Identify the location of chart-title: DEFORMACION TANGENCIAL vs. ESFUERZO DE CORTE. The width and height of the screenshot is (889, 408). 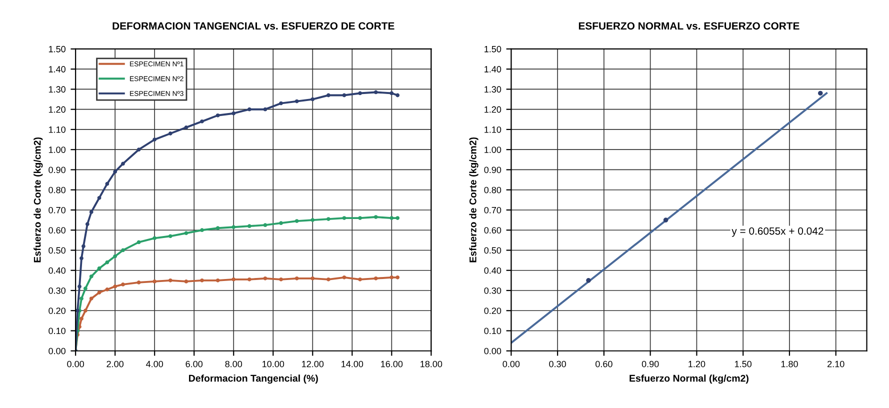
(253, 26).